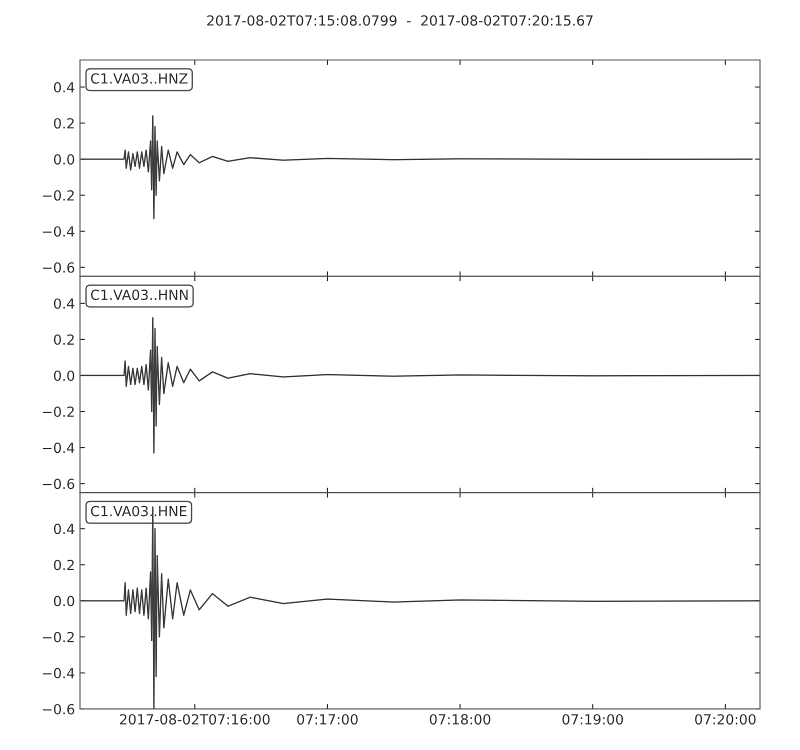 The width and height of the screenshot is (800, 750). What do you see at coordinates (139, 78) in the screenshot?
I see `annotation: C1.VA03..HNZ` at bounding box center [139, 78].